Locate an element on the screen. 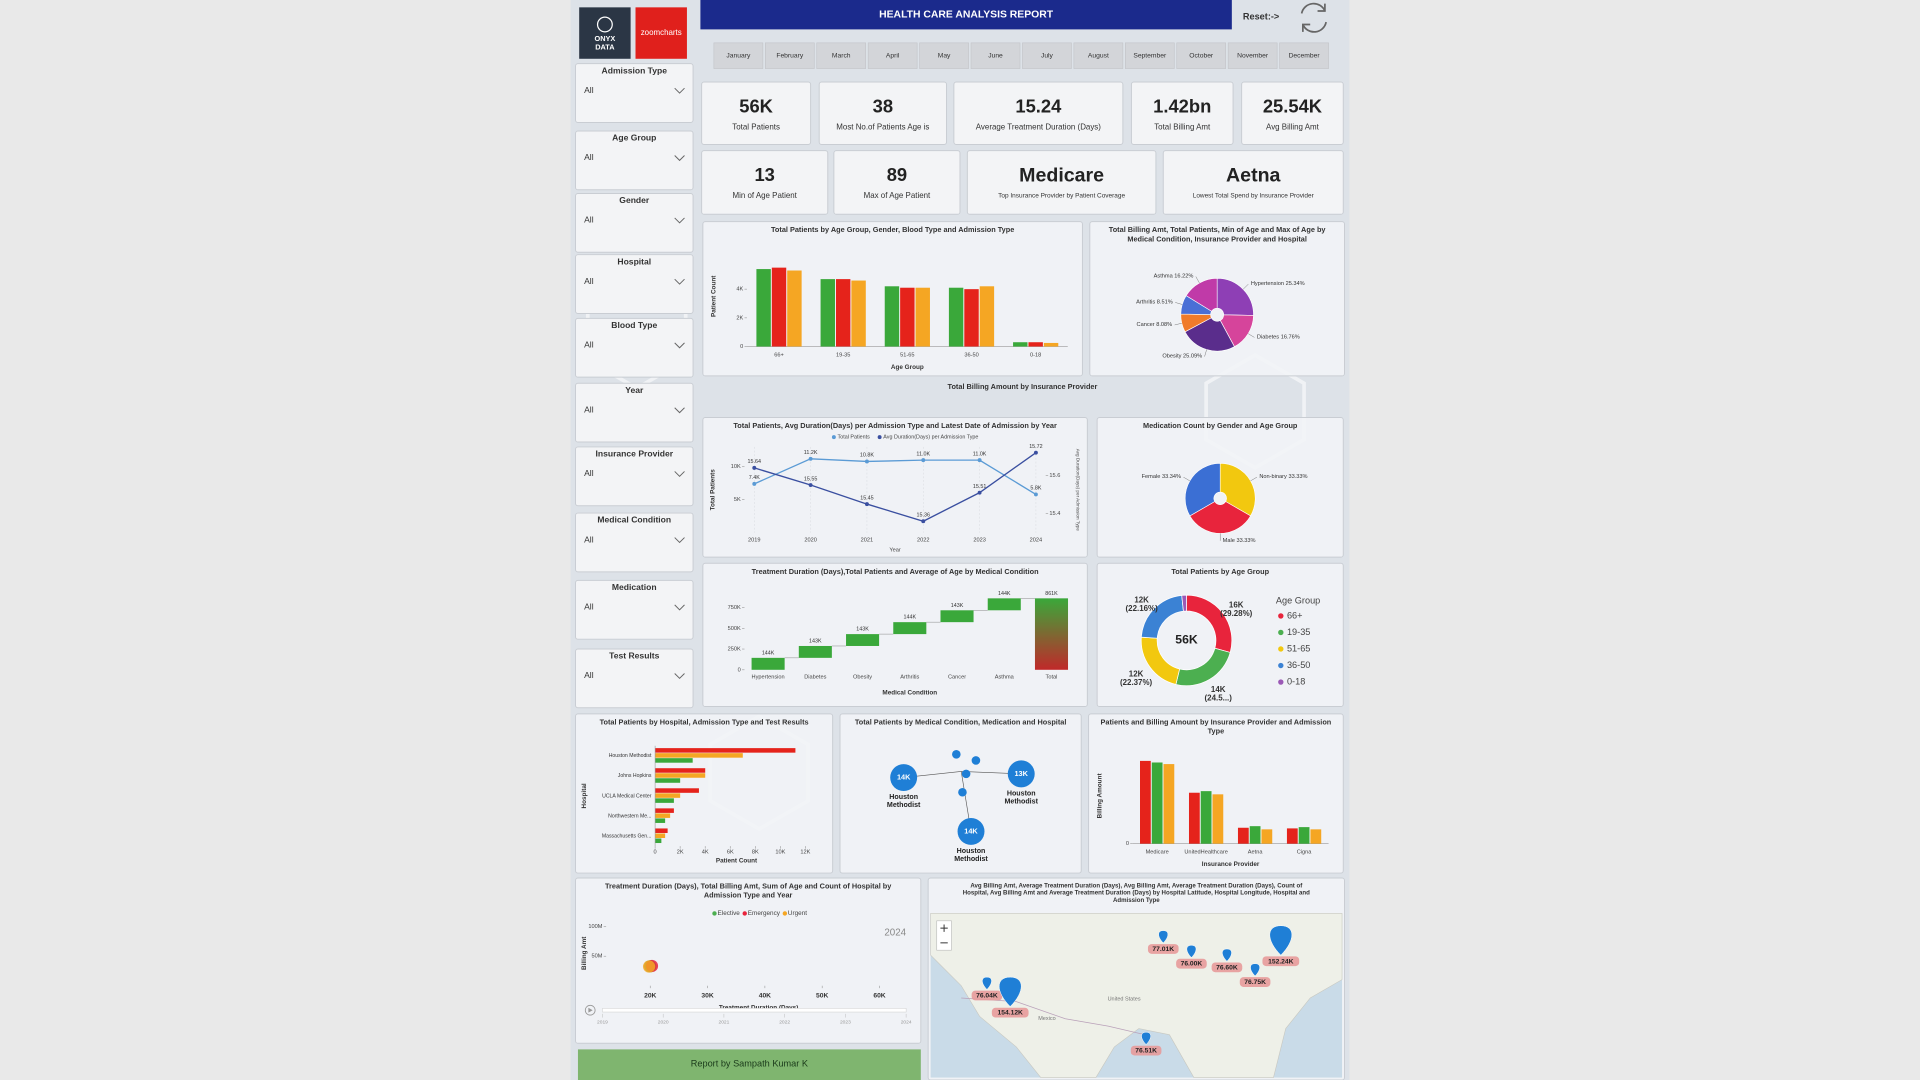 This screenshot has width=1920, height=1080. month-label: February is located at coordinates (790, 55).